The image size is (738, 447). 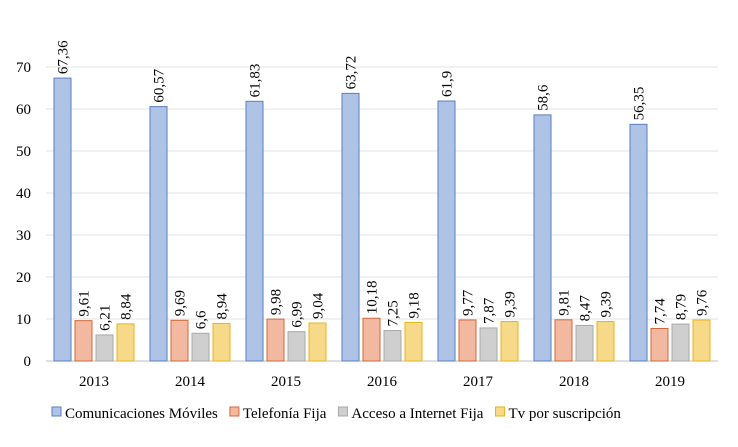 What do you see at coordinates (23, 194) in the screenshot?
I see `y-tick-label: 40` at bounding box center [23, 194].